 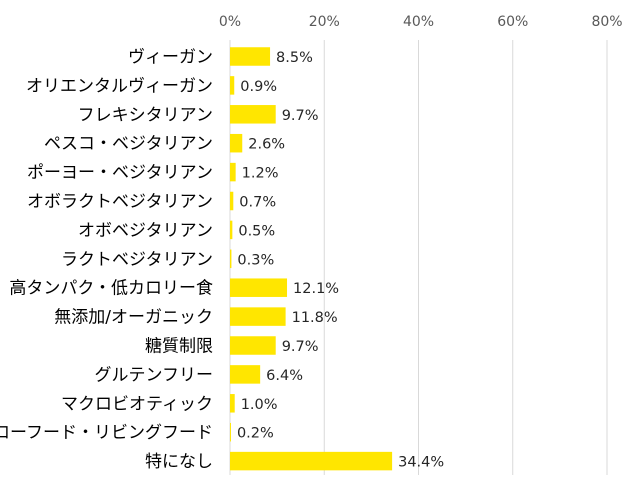 What do you see at coordinates (133, 318) in the screenshot?
I see `category-label: 無添加/オーガニック` at bounding box center [133, 318].